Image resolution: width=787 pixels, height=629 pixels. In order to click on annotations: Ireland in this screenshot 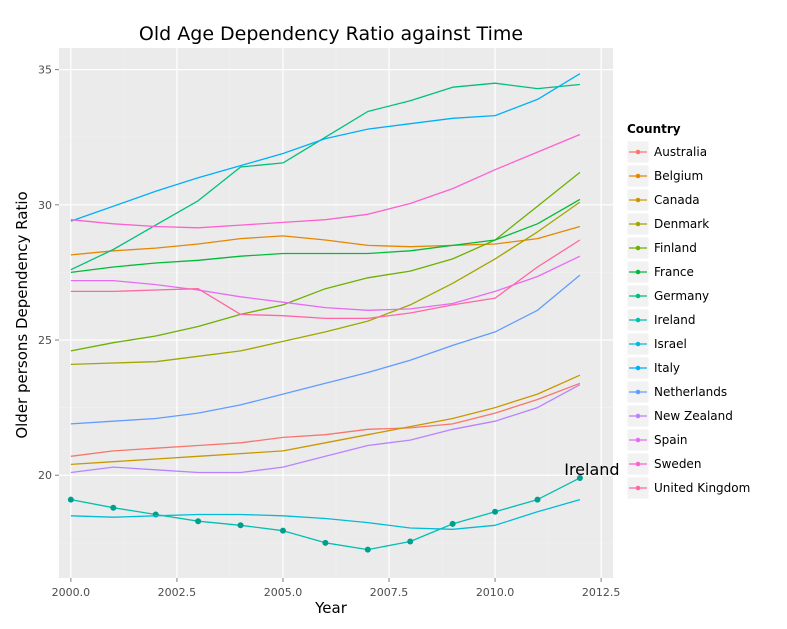, I will do `click(591, 469)`.